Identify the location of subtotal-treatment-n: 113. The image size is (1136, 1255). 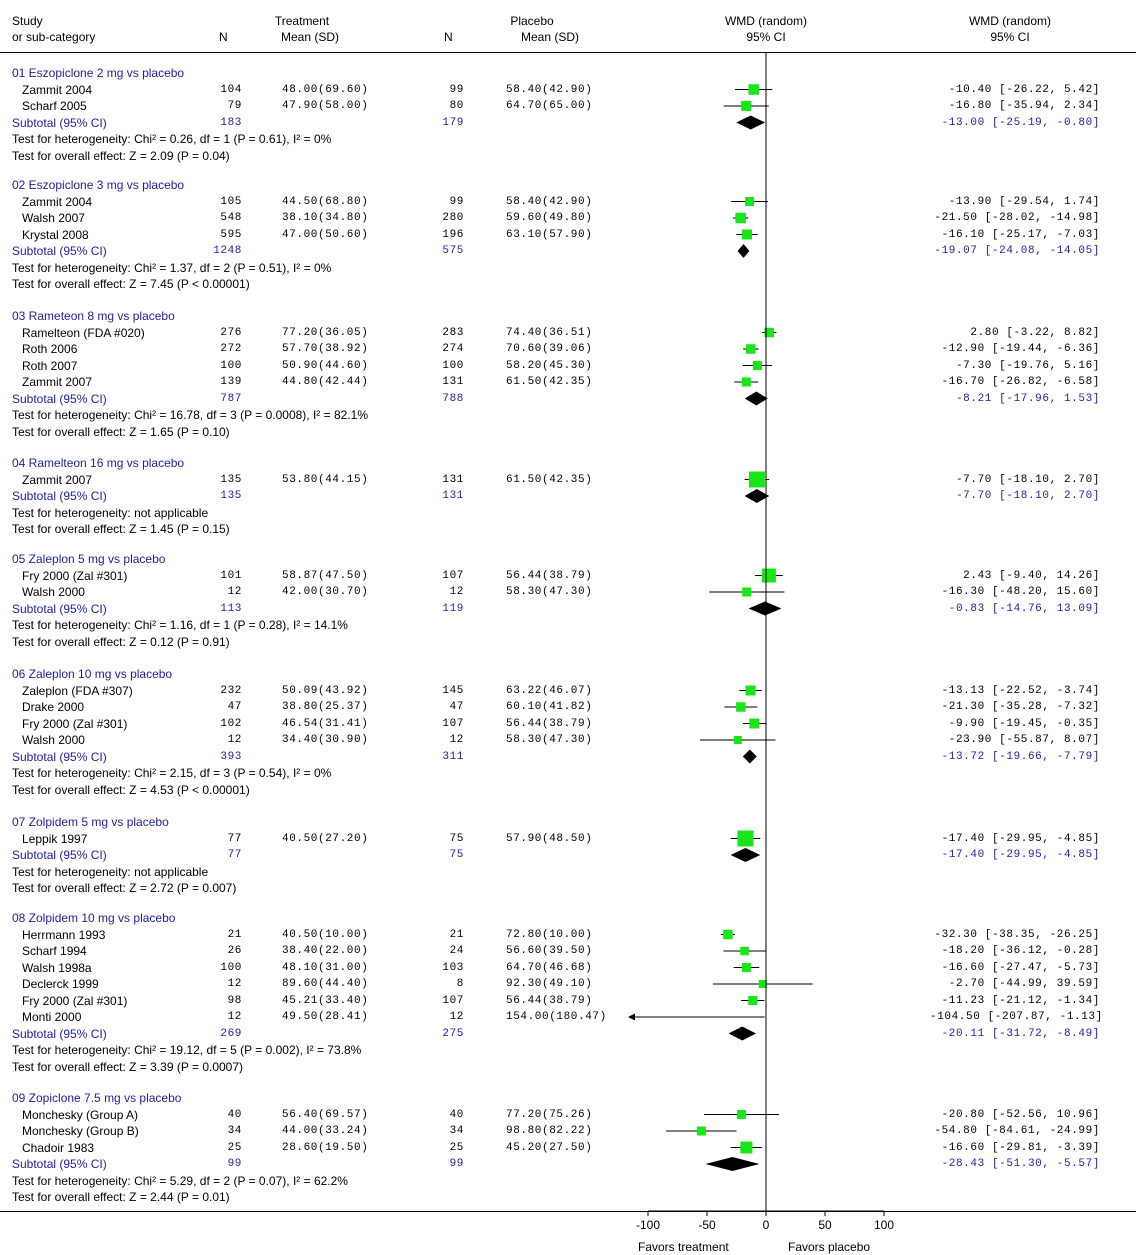
(231, 608).